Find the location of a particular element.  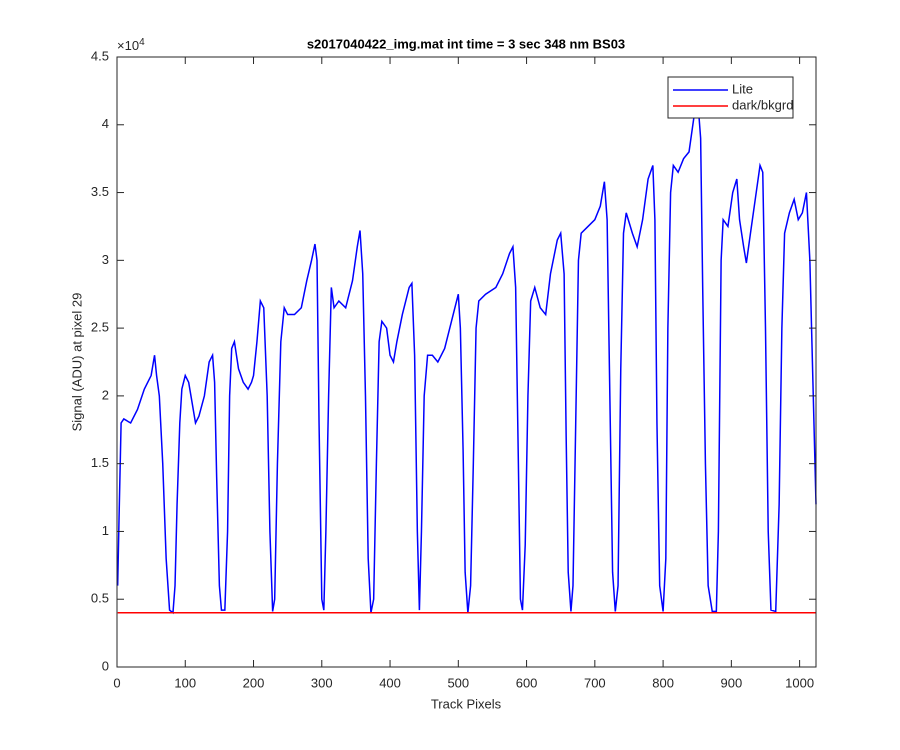

x-tick-label: 400 is located at coordinates (390, 682).